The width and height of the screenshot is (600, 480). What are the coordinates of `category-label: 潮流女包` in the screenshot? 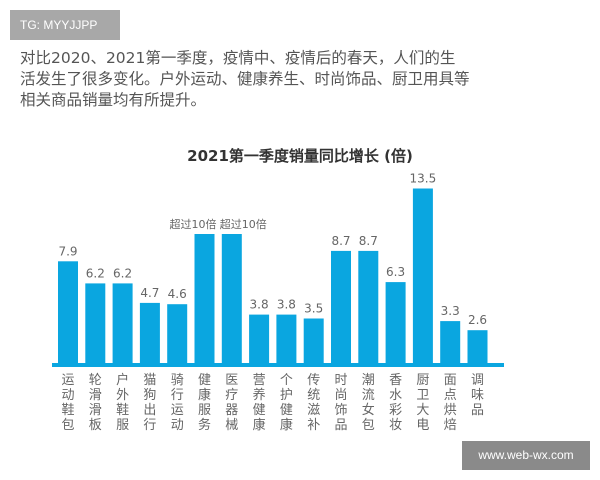 It's located at (368, 403).